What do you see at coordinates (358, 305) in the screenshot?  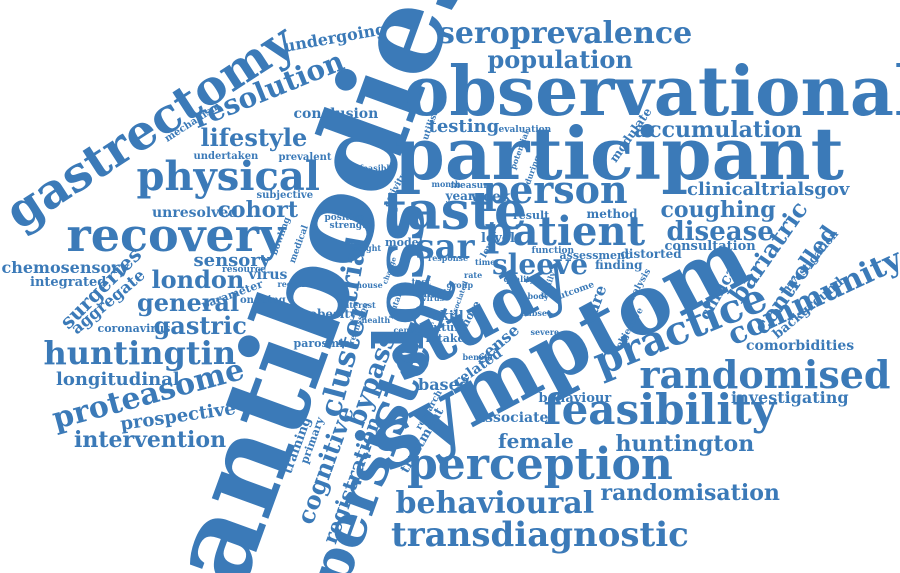 I see `cloud-word: interest` at bounding box center [358, 305].